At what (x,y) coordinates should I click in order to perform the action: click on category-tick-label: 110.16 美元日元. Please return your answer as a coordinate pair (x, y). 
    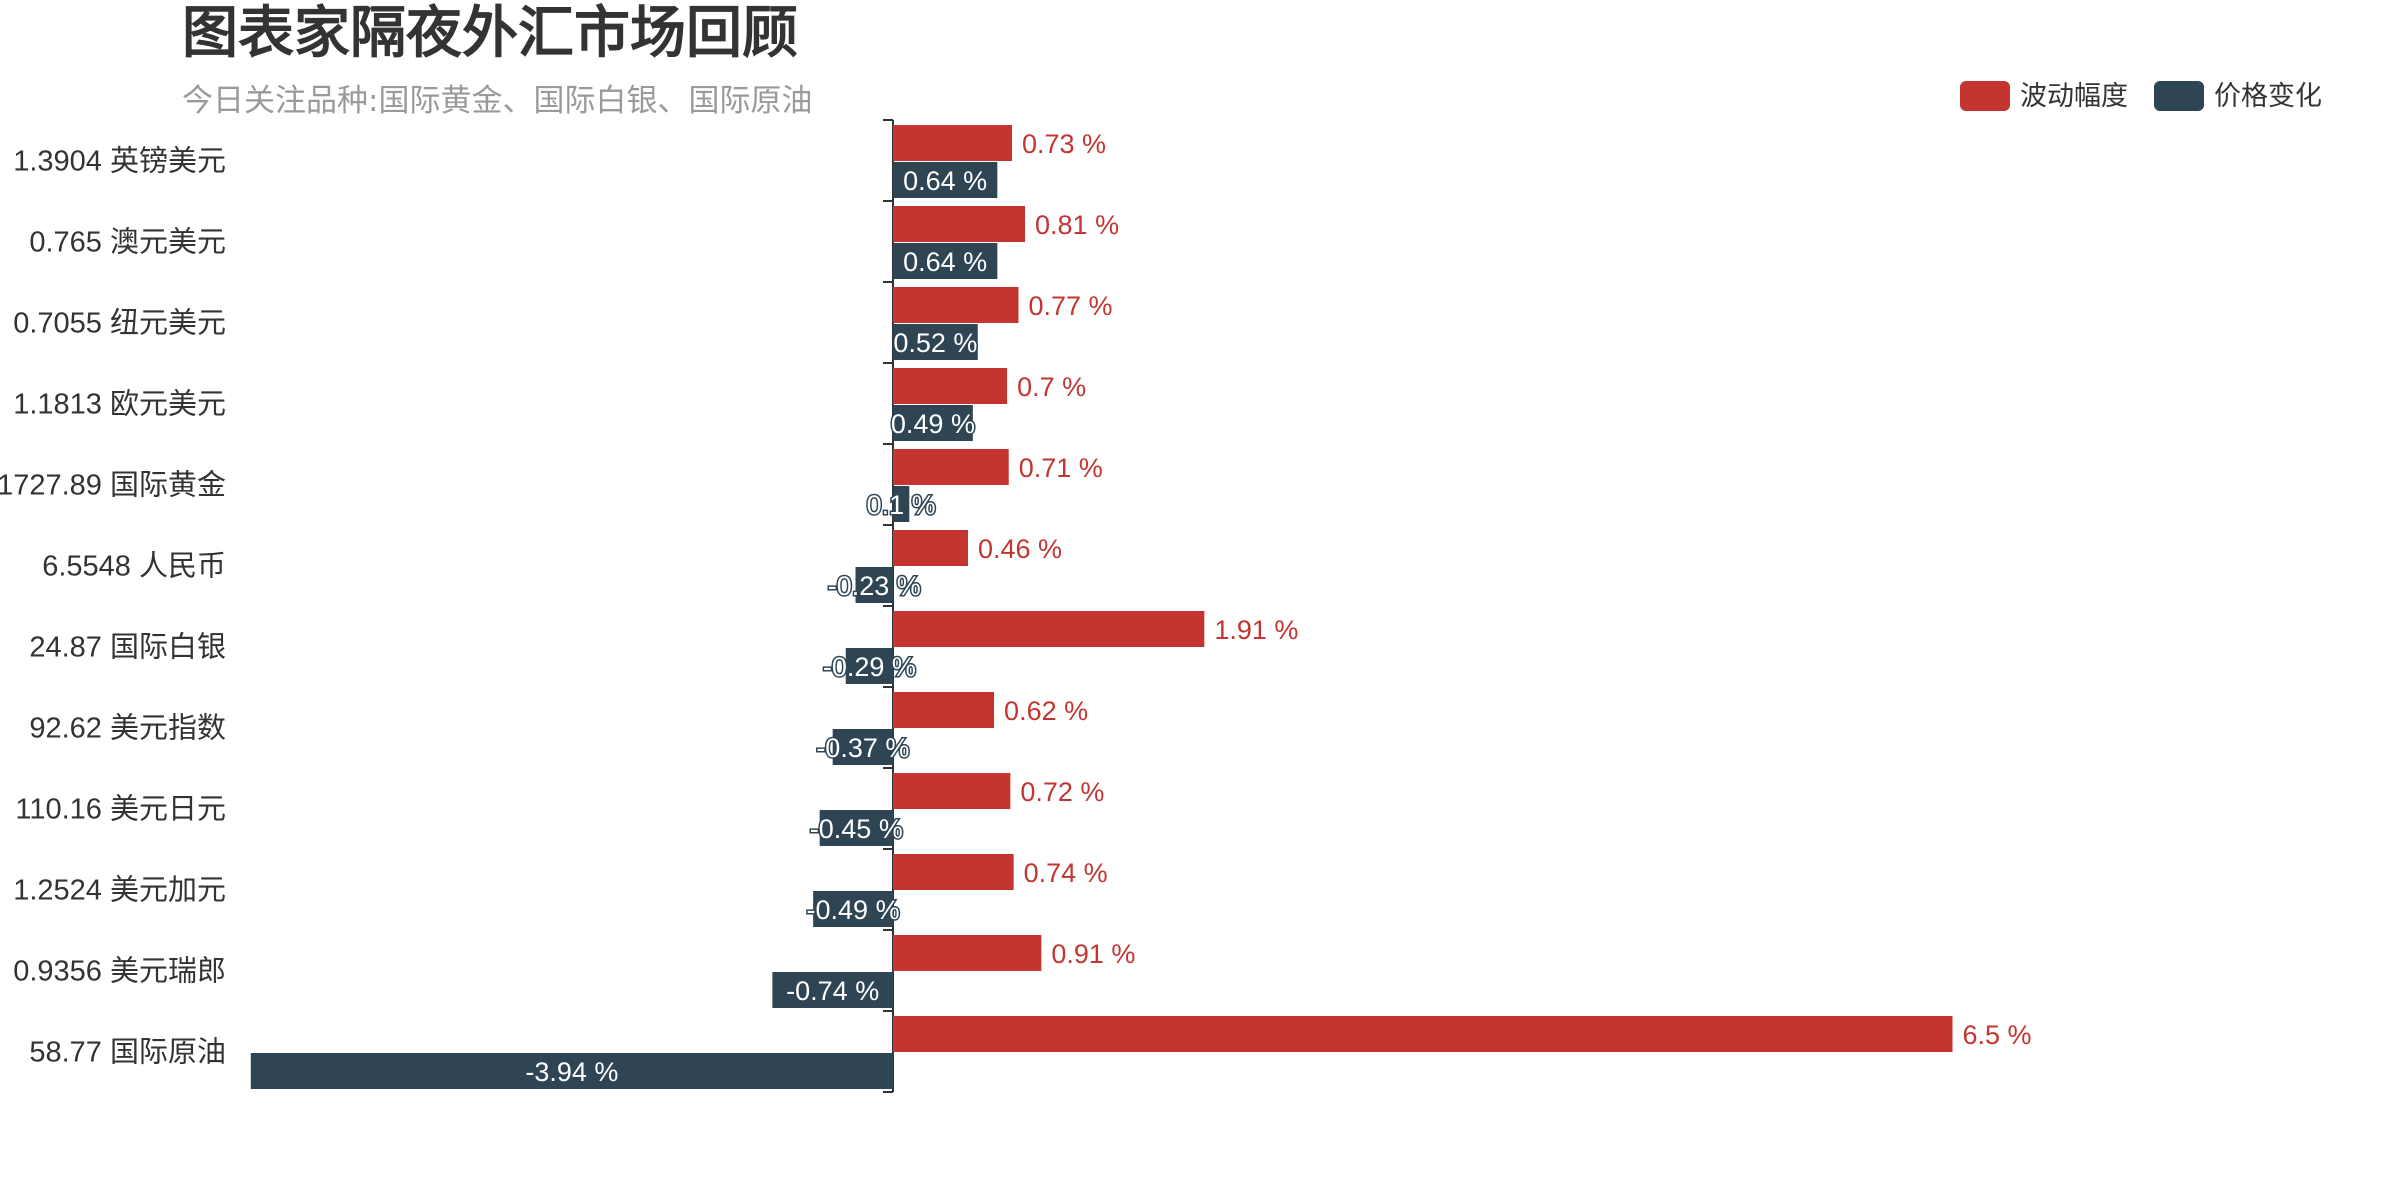
    Looking at the image, I should click on (120, 809).